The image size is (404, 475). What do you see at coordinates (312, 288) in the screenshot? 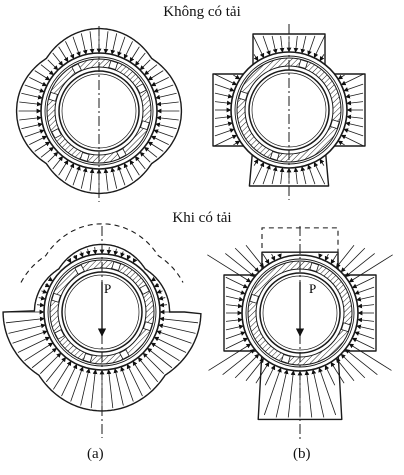
I see `force-label-b: P` at bounding box center [312, 288].